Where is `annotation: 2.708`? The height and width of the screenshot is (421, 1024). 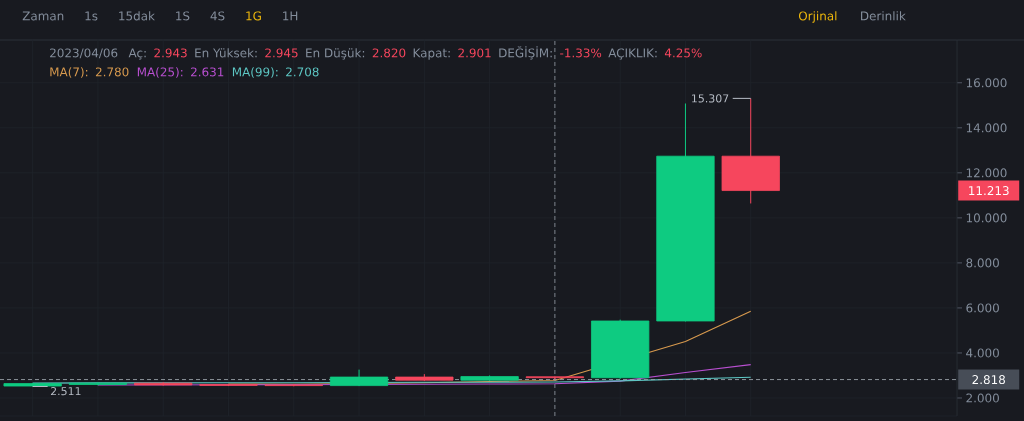 annotation: 2.708 is located at coordinates (302, 72).